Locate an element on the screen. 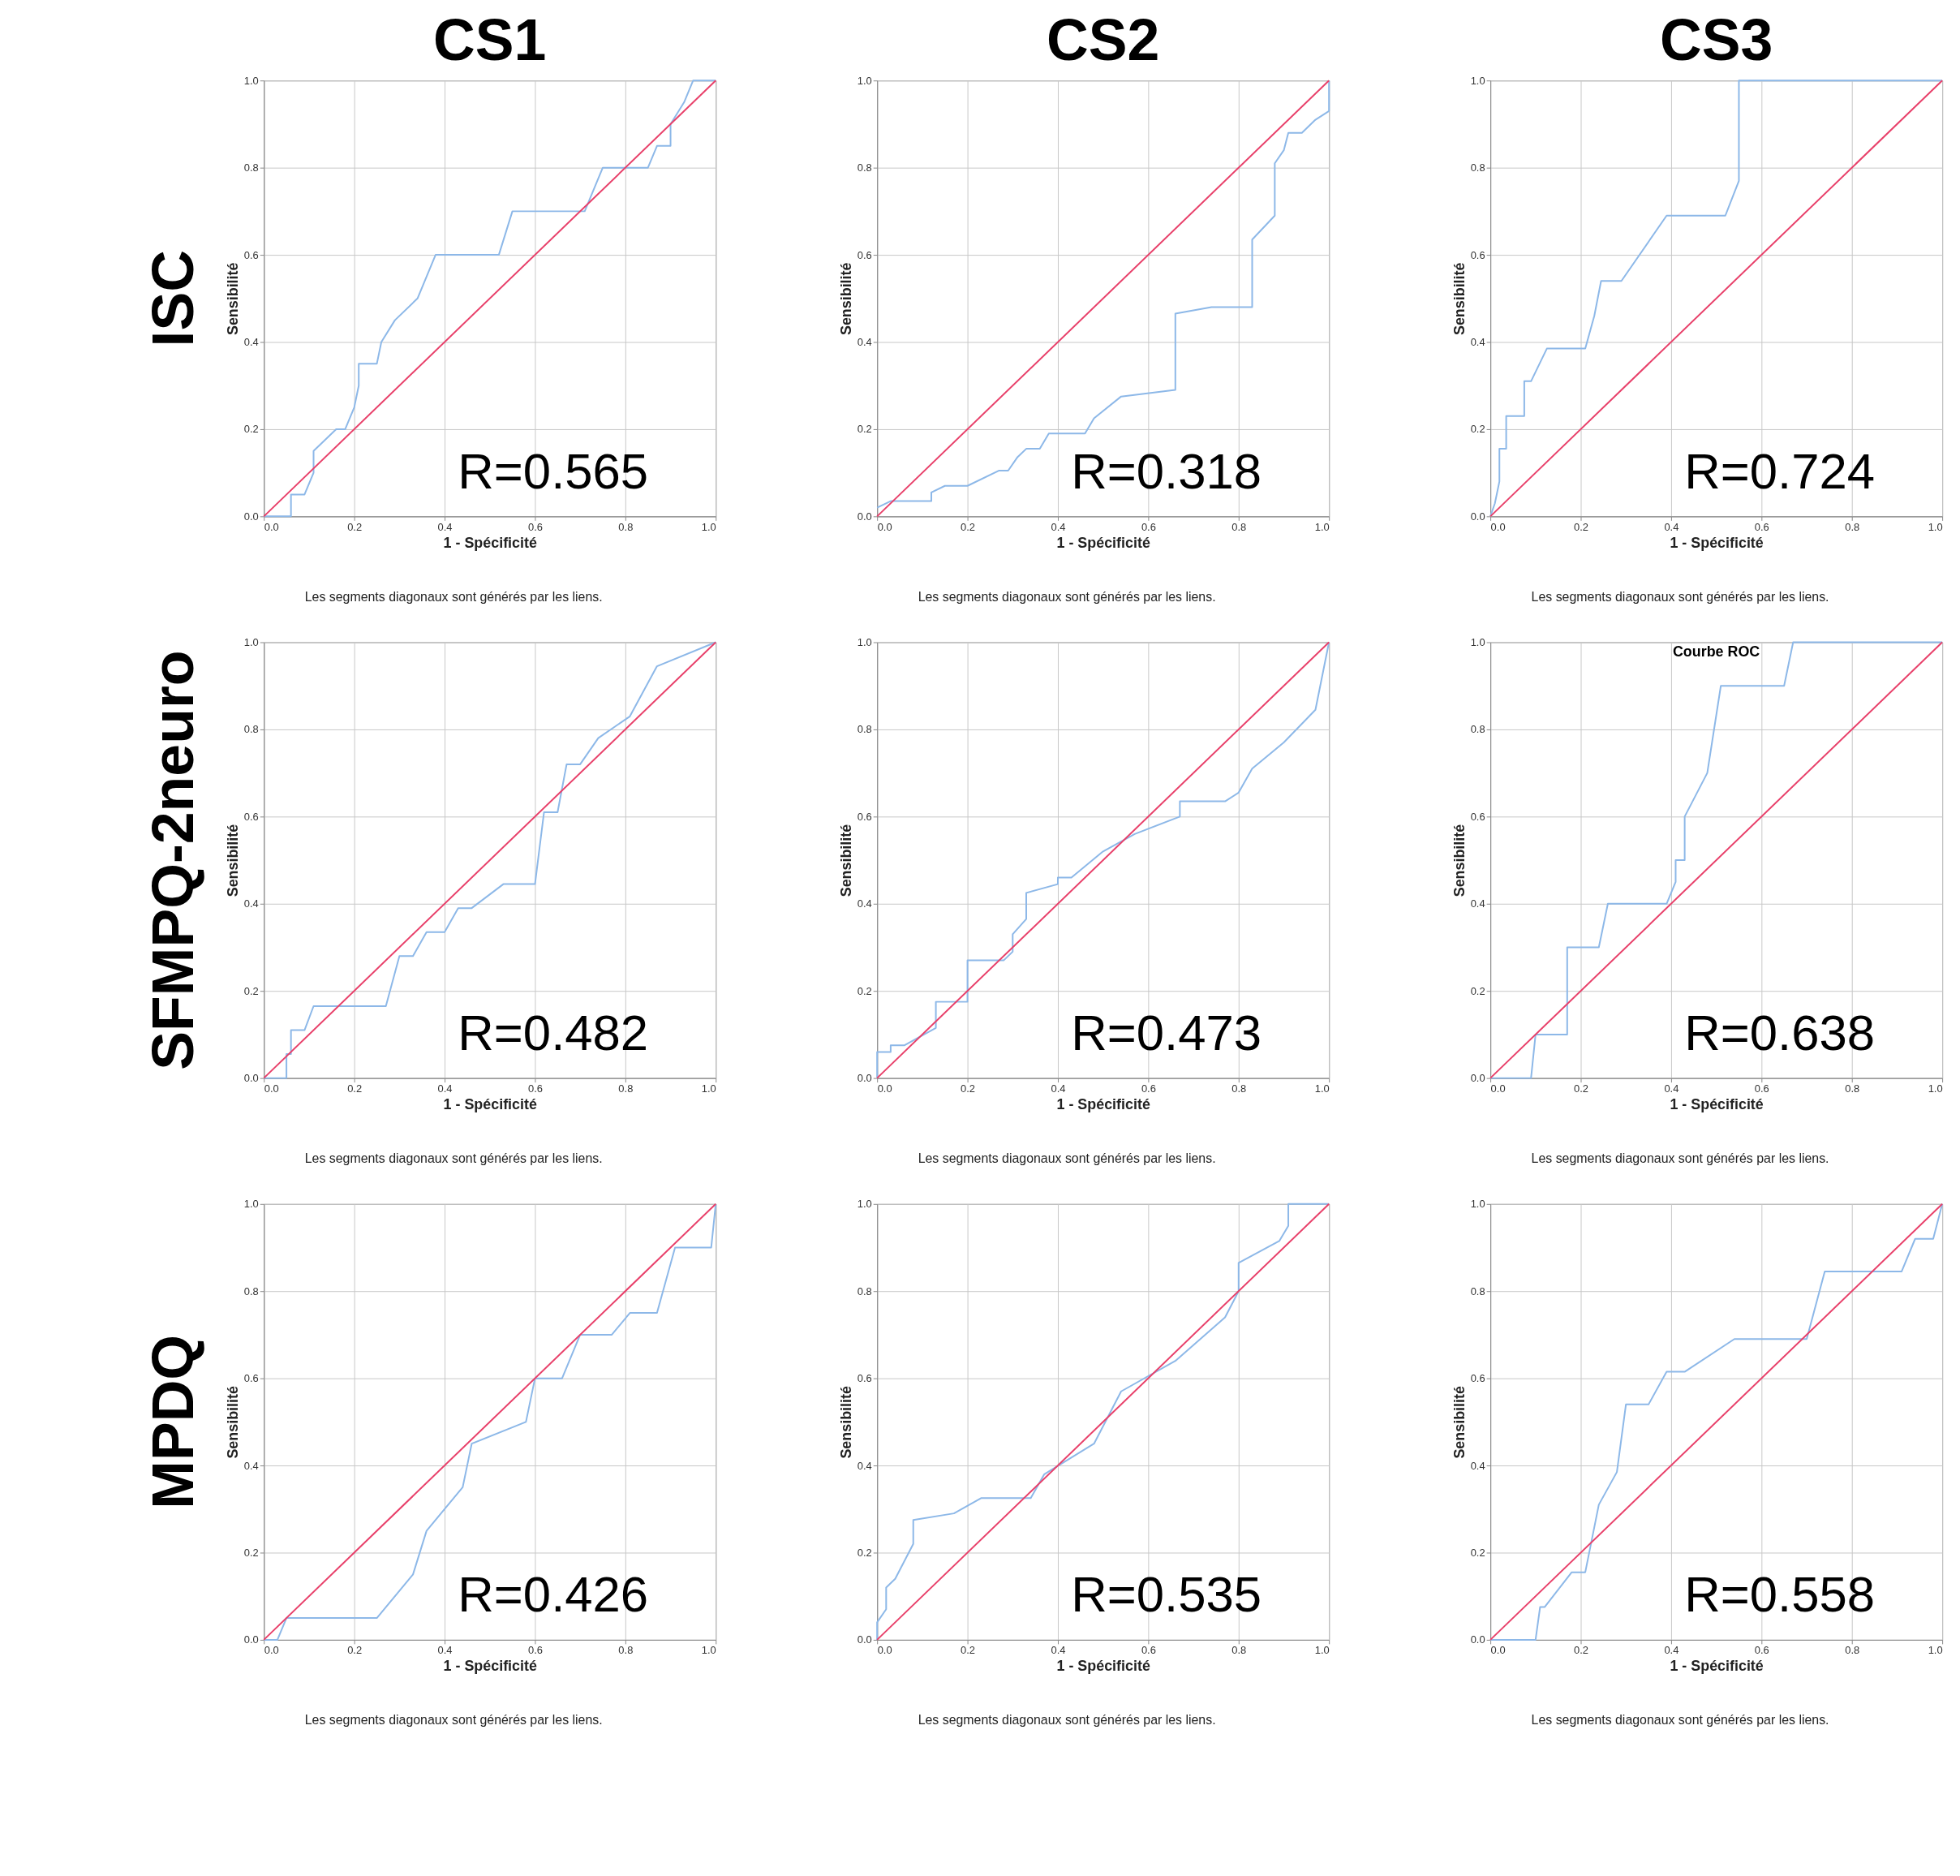  annotation: R=0.638 is located at coordinates (1780, 1032).